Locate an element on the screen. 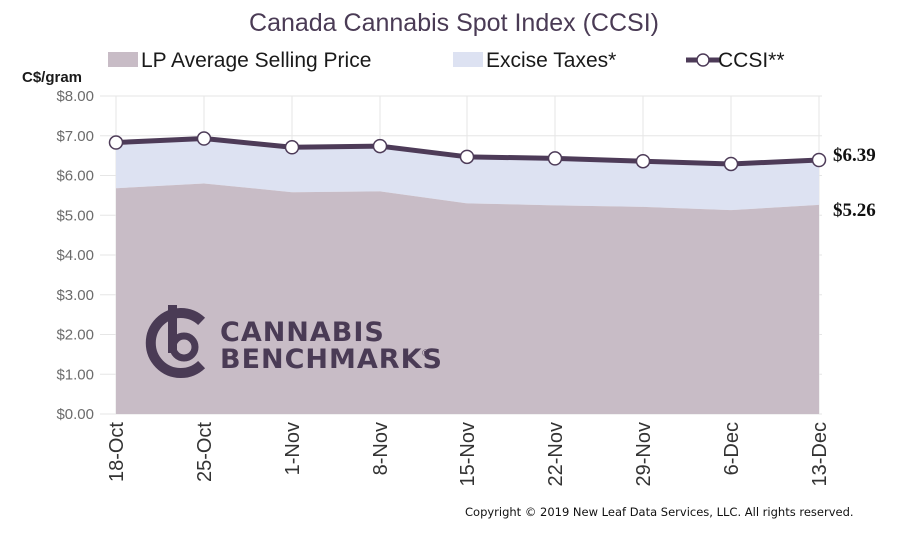  end-label-ccsi: $6.39 is located at coordinates (854, 155).